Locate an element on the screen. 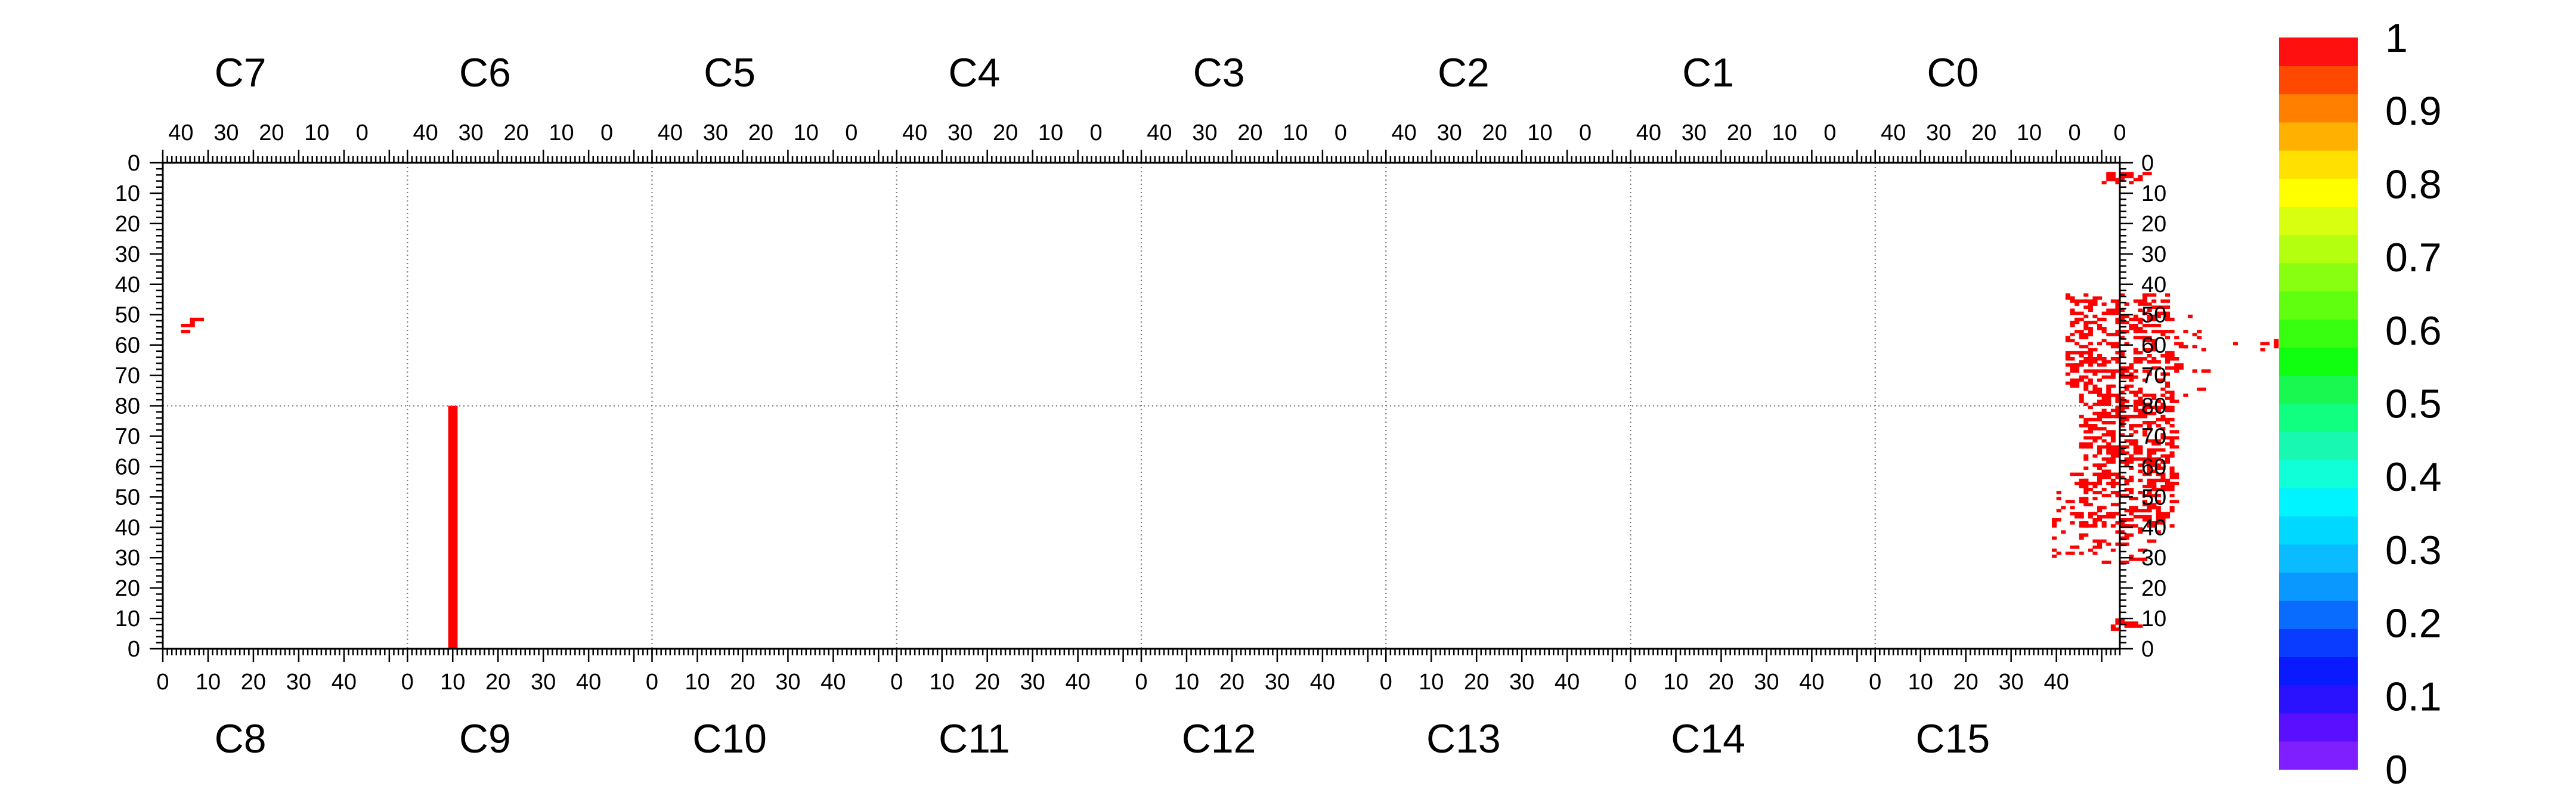  colorbar-tick-label: 0 is located at coordinates (2396, 770).